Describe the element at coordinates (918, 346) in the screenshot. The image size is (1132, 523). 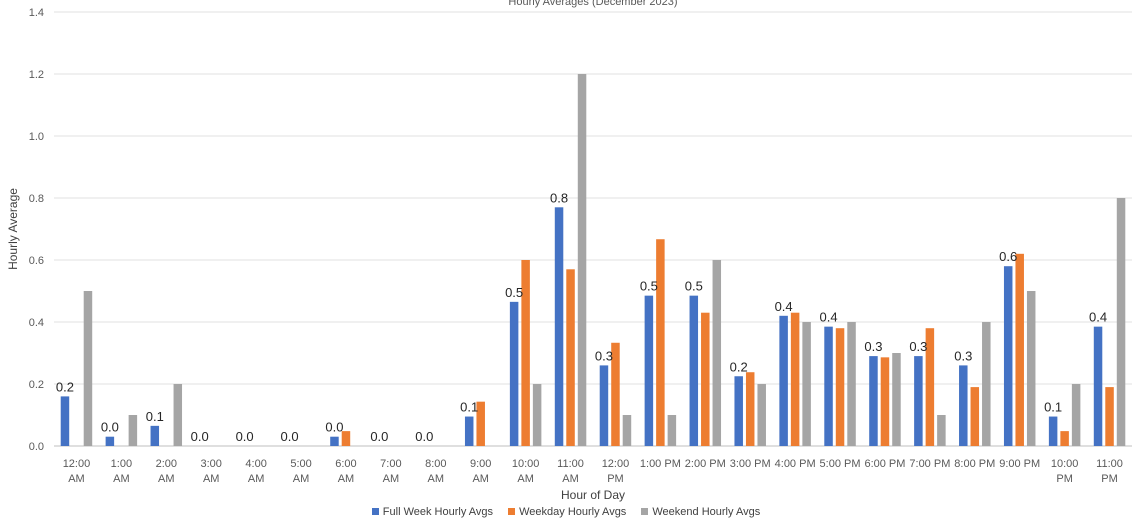
I see `data-label: 0.3` at that location.